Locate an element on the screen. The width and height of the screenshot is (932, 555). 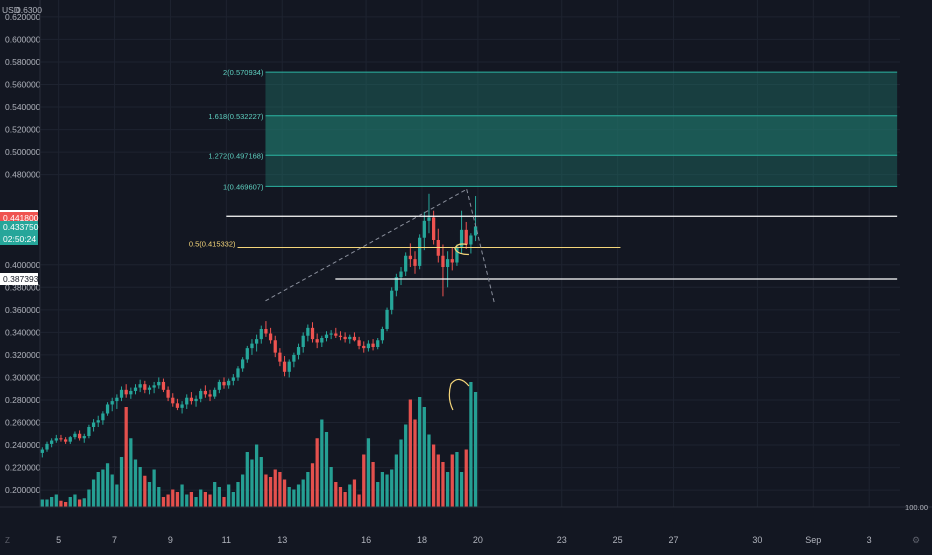
time-tick-label: 7 is located at coordinates (114, 540).